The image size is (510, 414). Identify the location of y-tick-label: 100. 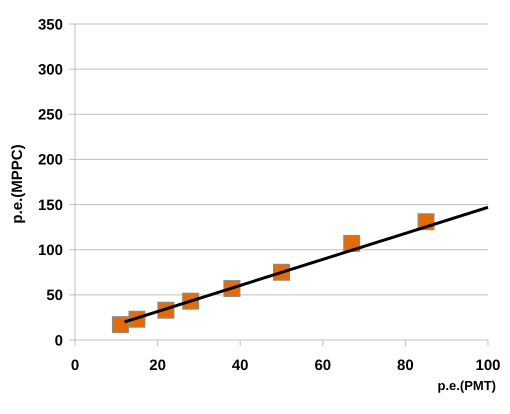
(50, 250).